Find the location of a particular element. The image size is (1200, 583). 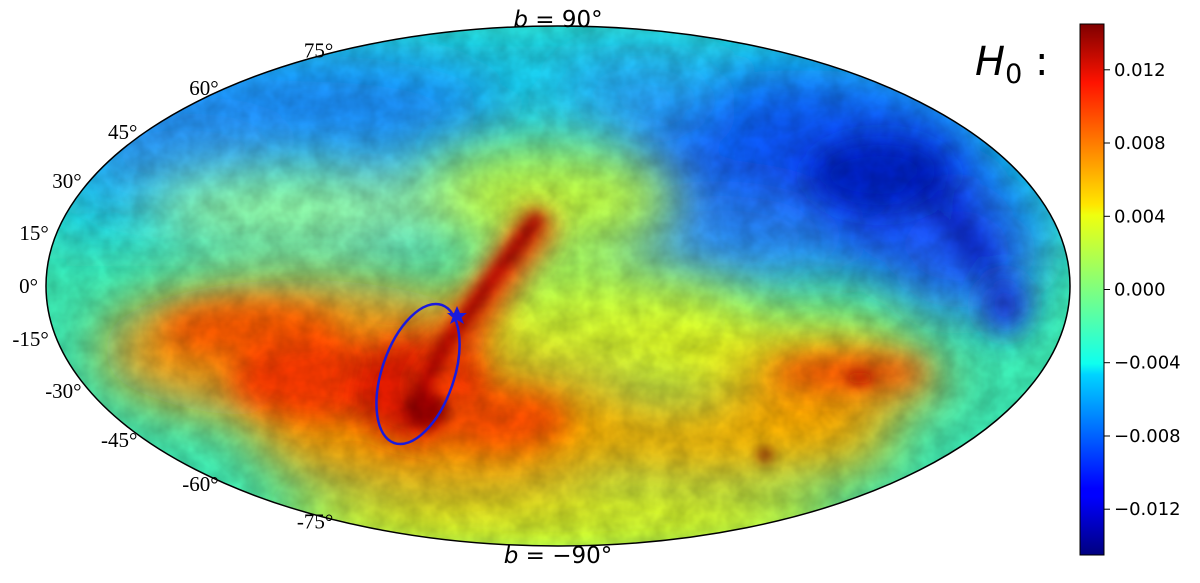

colorbar-title-suffix: : is located at coordinates (1035, 62).